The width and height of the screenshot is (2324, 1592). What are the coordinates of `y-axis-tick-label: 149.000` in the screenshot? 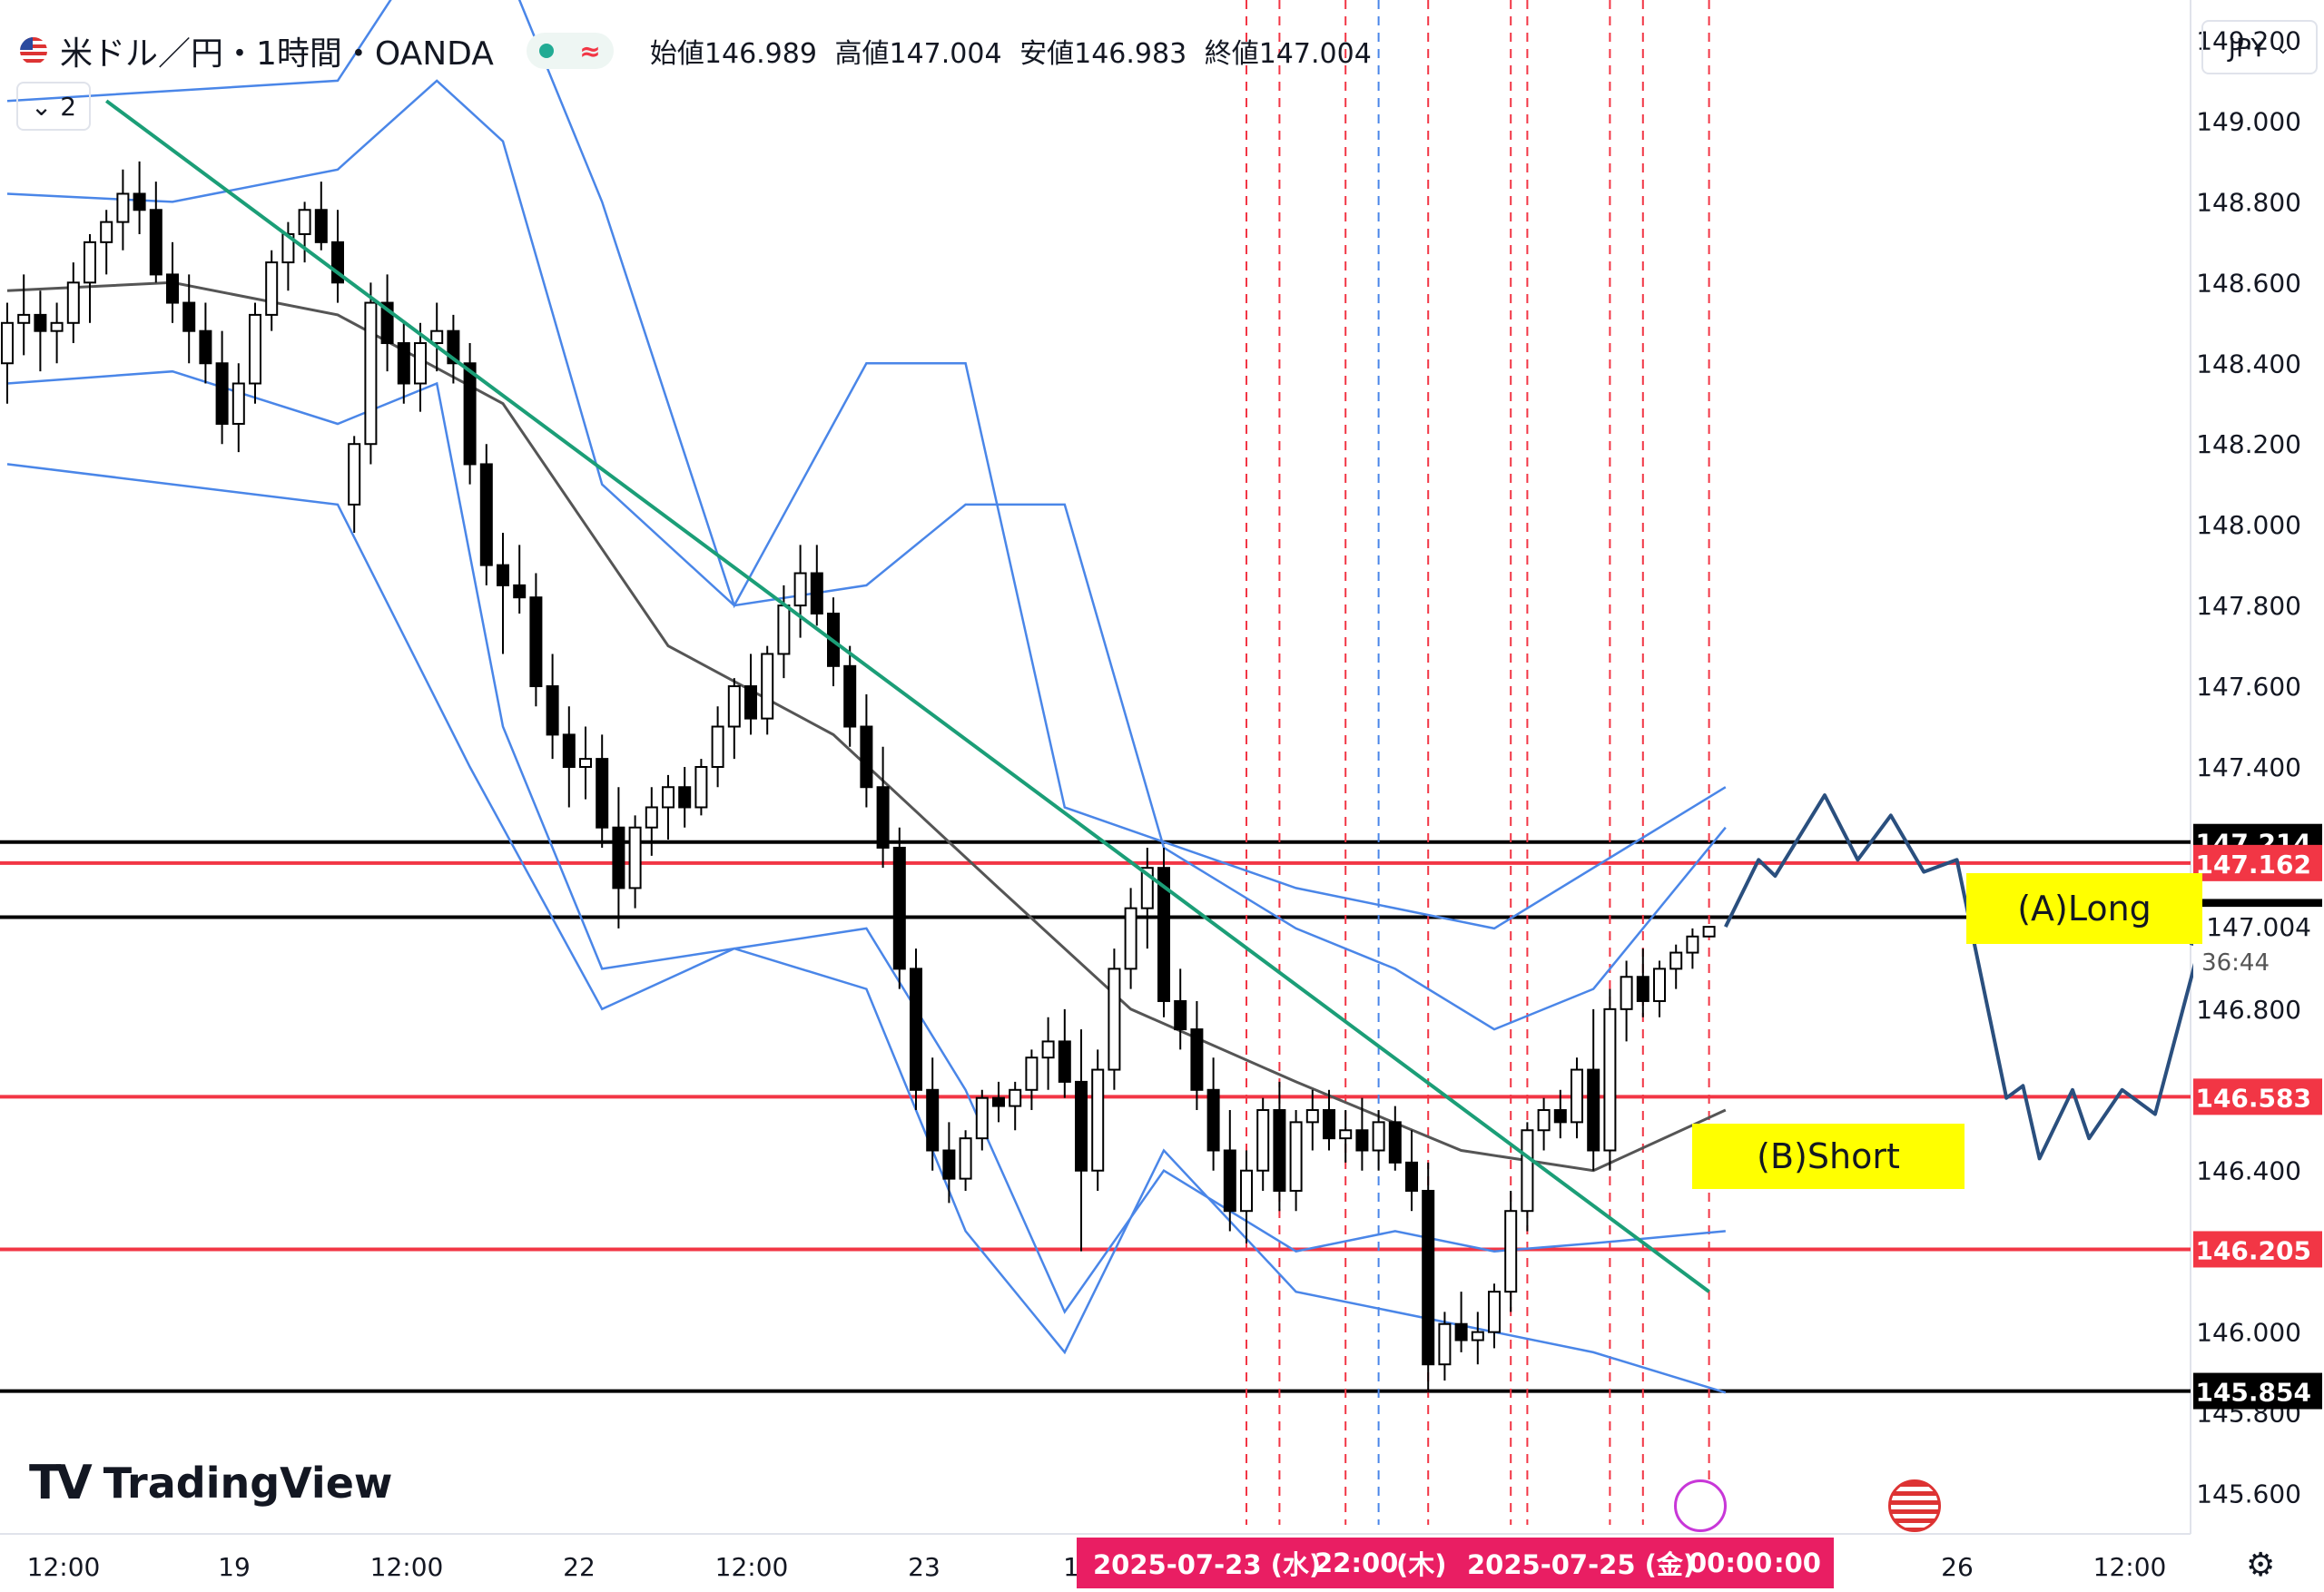 It's located at (2248, 121).